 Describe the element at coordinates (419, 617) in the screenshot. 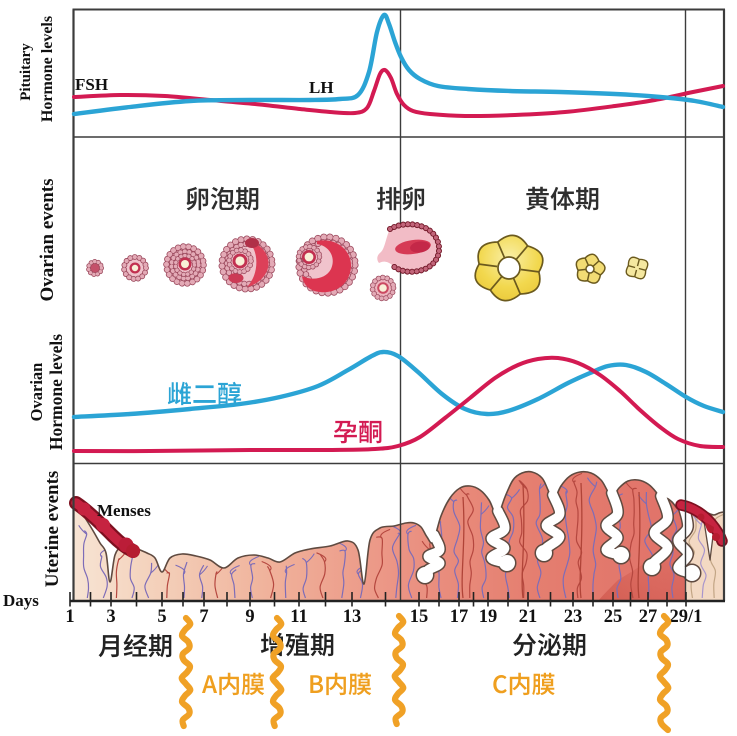

I see `svg-text: 15` at that location.